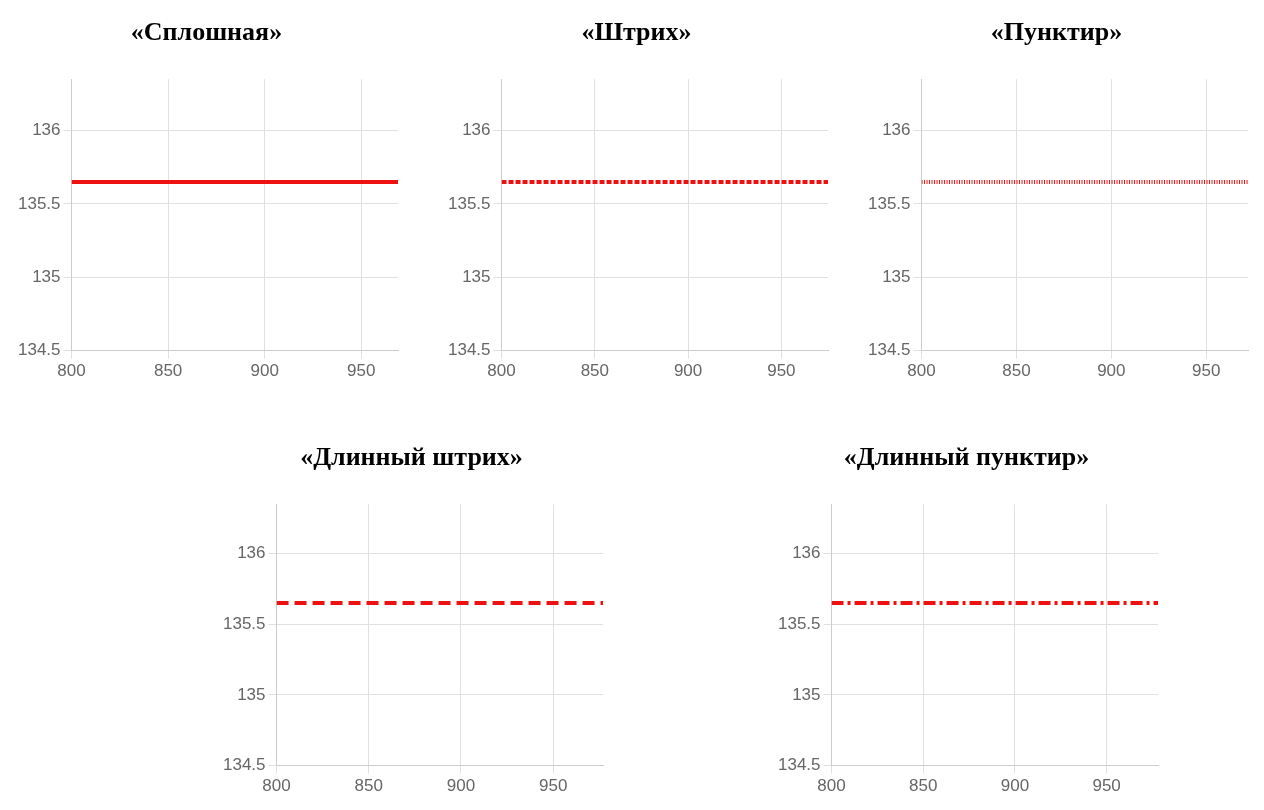 The height and width of the screenshot is (810, 1264). What do you see at coordinates (206, 32) in the screenshot?
I see `chart-title: «Сплошная»` at bounding box center [206, 32].